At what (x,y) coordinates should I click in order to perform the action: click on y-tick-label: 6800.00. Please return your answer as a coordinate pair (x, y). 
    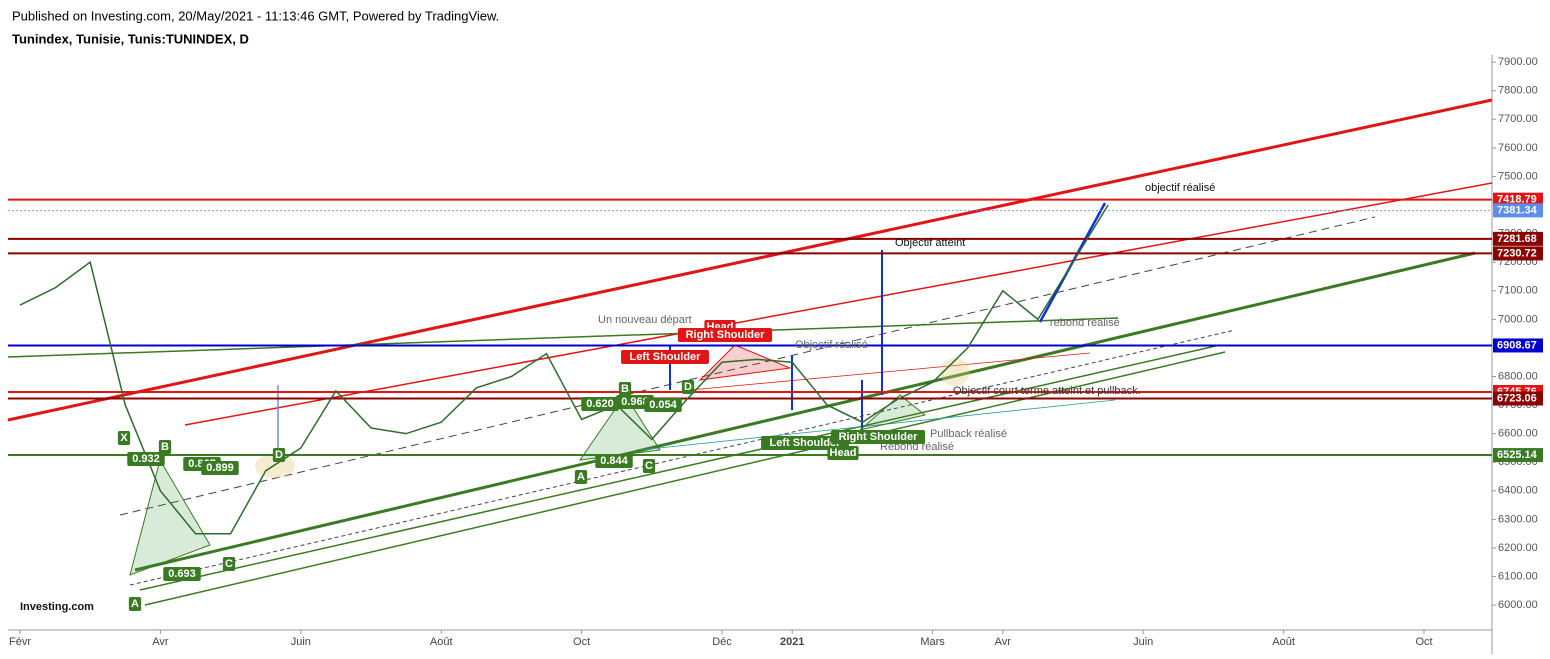
    Looking at the image, I should click on (1518, 376).